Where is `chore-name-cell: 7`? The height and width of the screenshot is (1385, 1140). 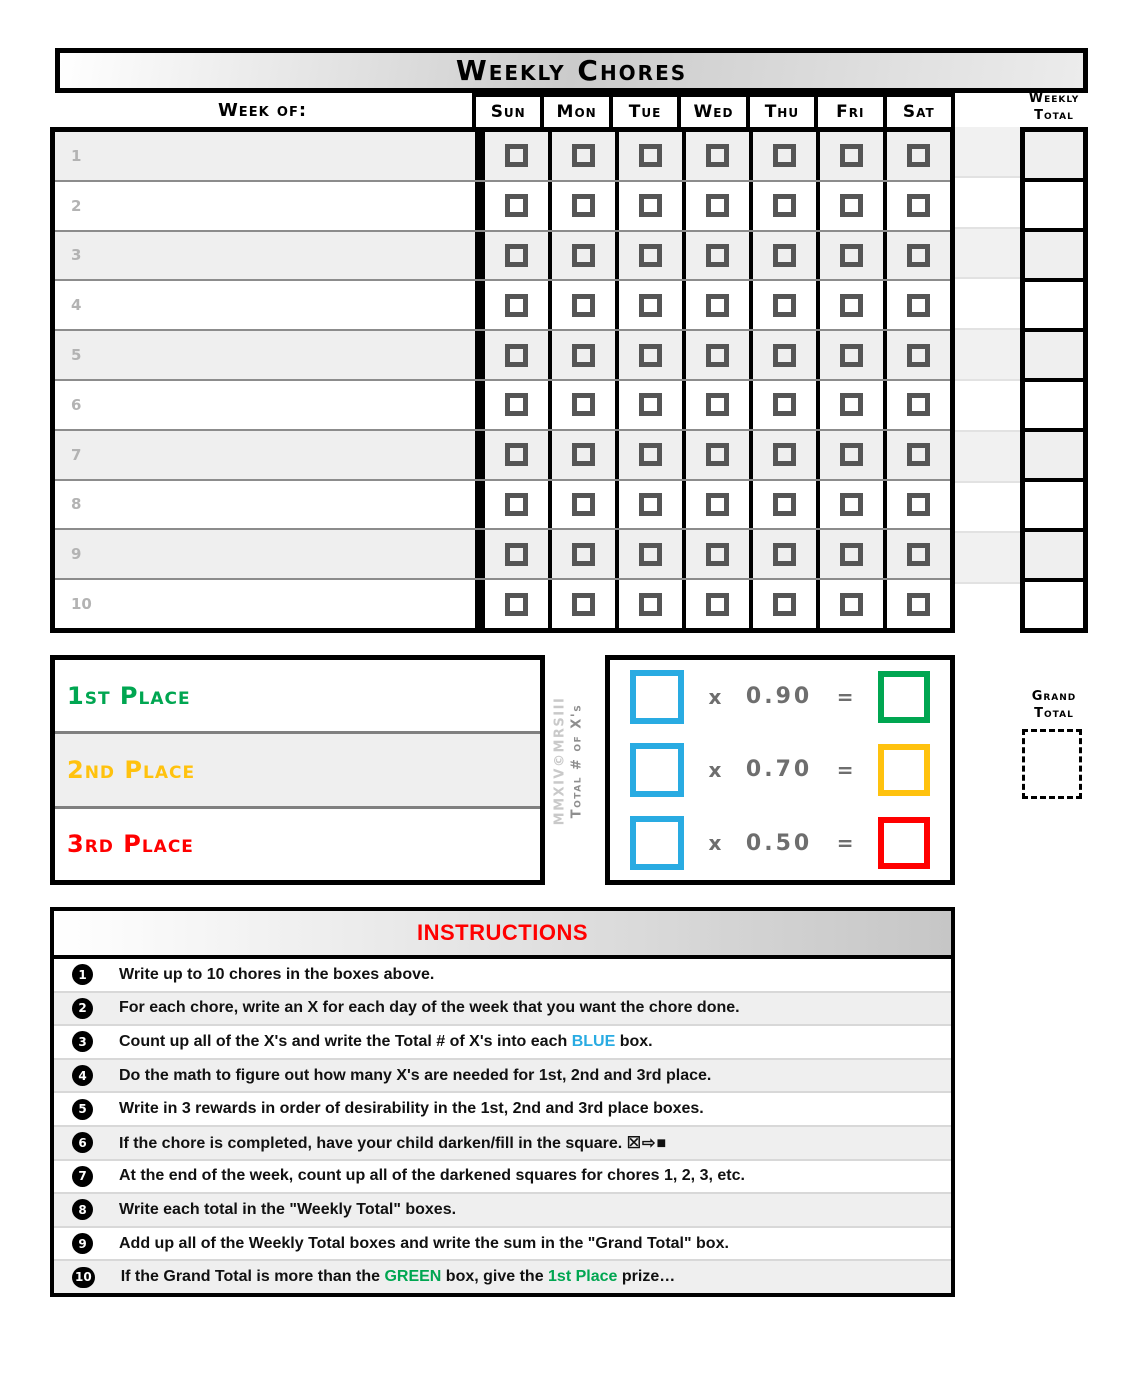
chore-name-cell: 7 is located at coordinates (268, 454).